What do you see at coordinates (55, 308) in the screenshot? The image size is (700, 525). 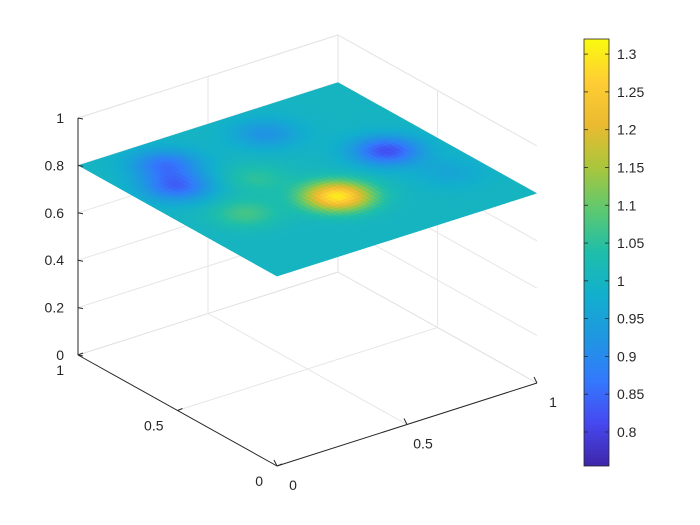 I see `z-tick-label: 0.2` at bounding box center [55, 308].